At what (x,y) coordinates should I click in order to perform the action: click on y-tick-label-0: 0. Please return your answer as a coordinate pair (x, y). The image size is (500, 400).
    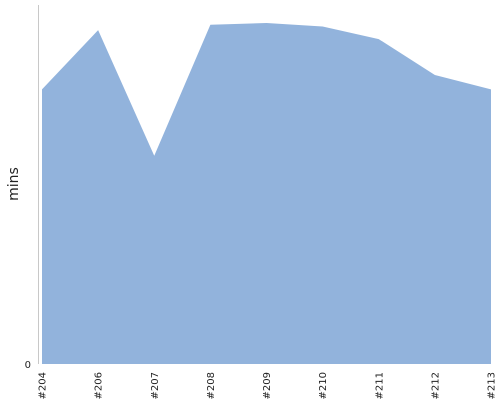
    Looking at the image, I should click on (28, 365).